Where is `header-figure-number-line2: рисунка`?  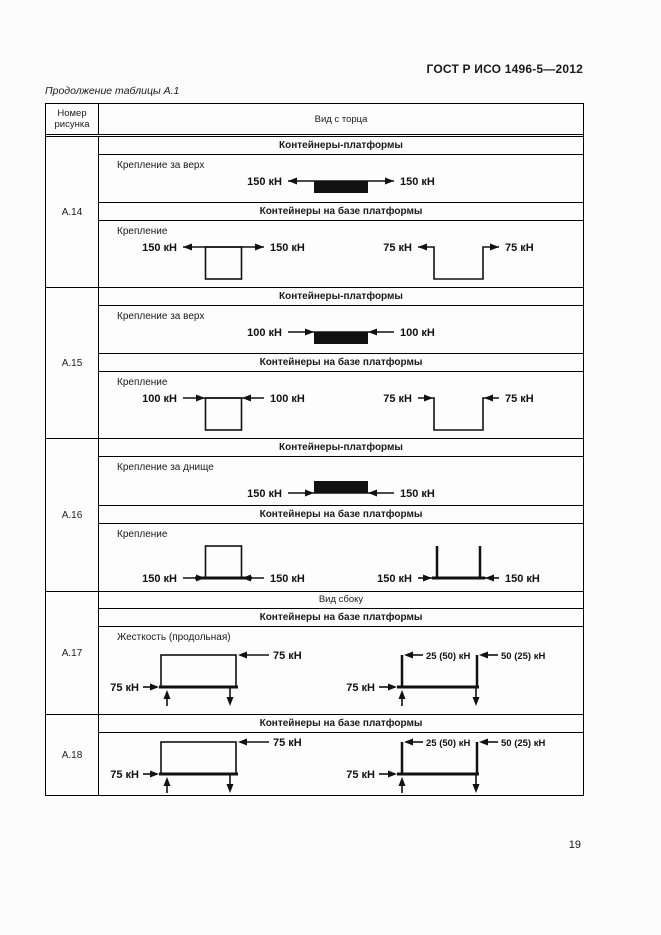 header-figure-number-line2: рисунка is located at coordinates (72, 124).